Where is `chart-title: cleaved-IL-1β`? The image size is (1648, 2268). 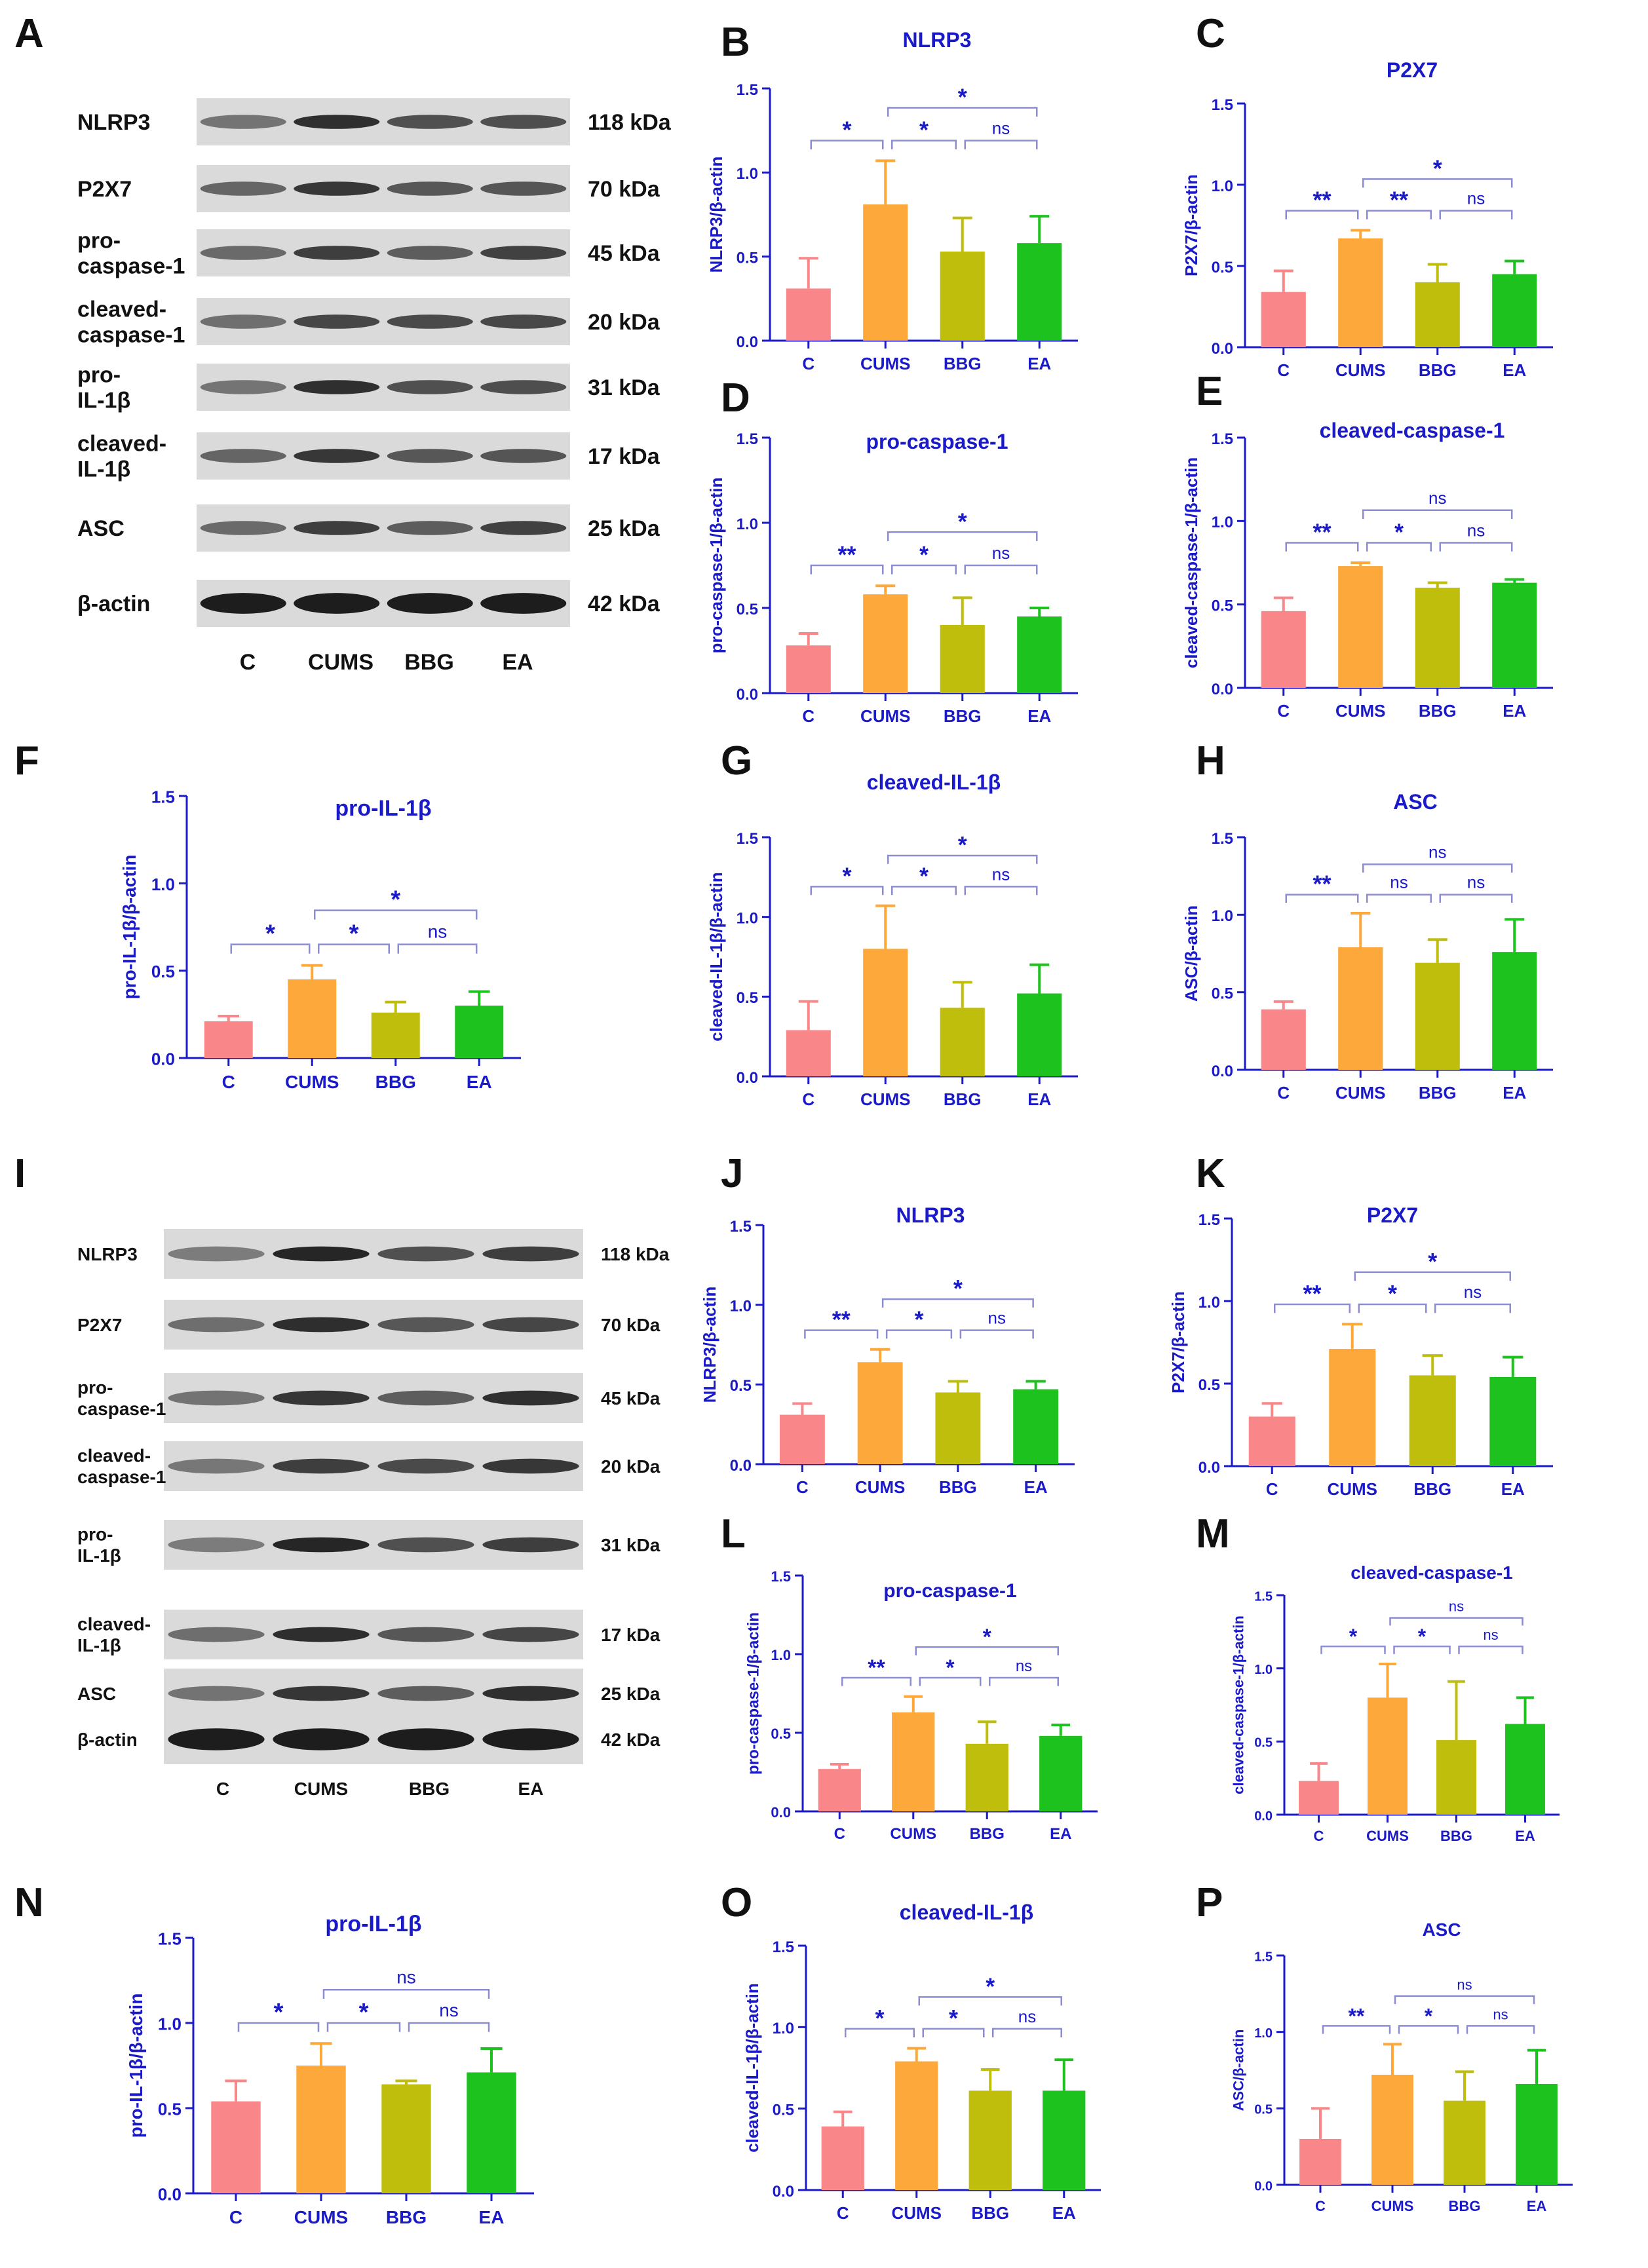
chart-title: cleaved-IL-1β is located at coordinates (934, 782).